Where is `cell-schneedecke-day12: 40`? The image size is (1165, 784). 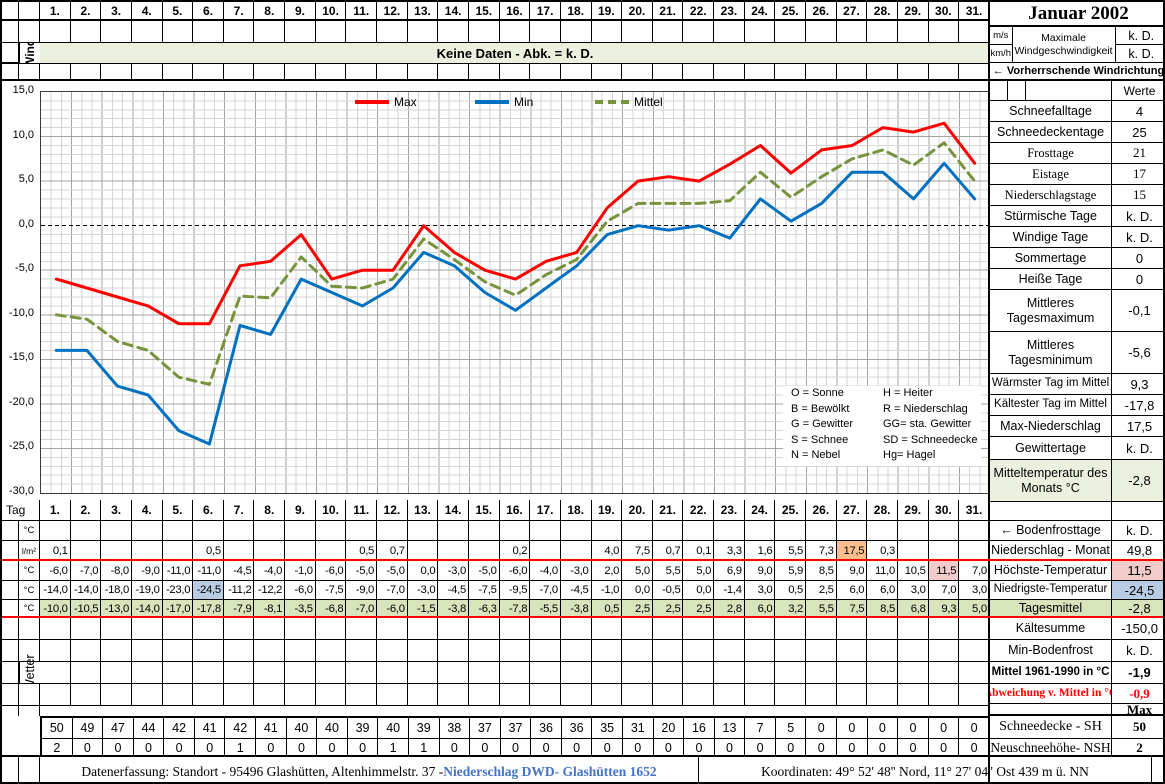 cell-schneedecke-day12: 40 is located at coordinates (393, 728).